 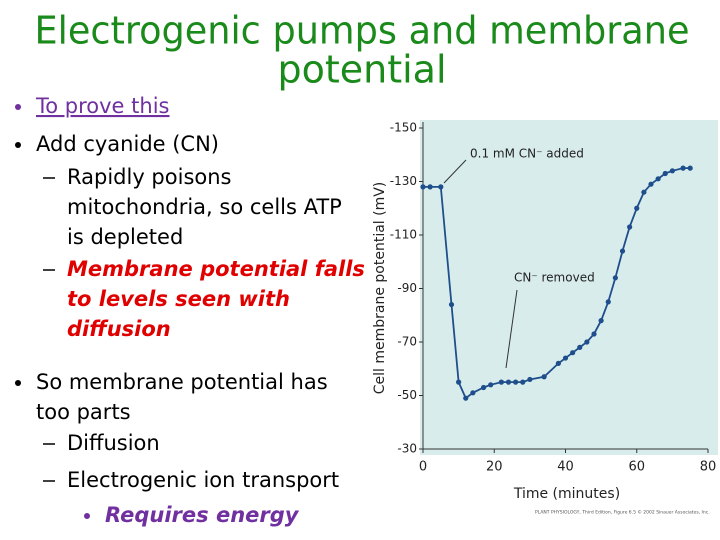 I want to click on y-tick-label: -110, so click(x=403, y=235).